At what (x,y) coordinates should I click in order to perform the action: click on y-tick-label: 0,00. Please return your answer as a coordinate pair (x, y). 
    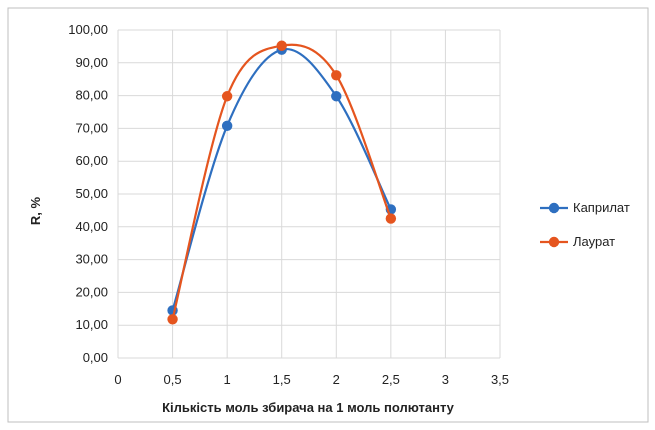
    Looking at the image, I should click on (95, 357).